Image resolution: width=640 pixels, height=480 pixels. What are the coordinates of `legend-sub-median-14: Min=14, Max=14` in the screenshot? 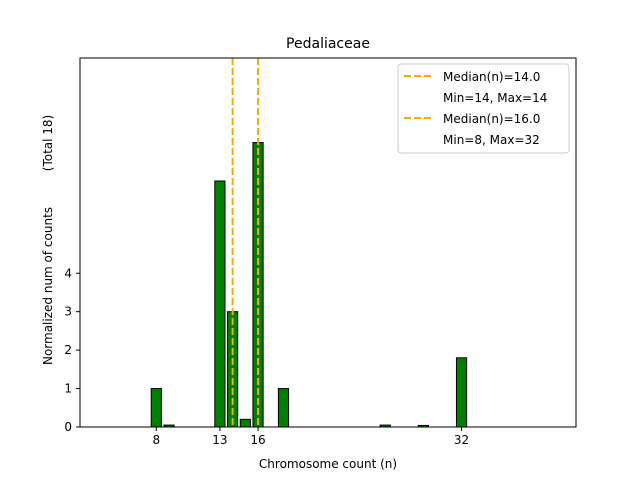 It's located at (495, 98).